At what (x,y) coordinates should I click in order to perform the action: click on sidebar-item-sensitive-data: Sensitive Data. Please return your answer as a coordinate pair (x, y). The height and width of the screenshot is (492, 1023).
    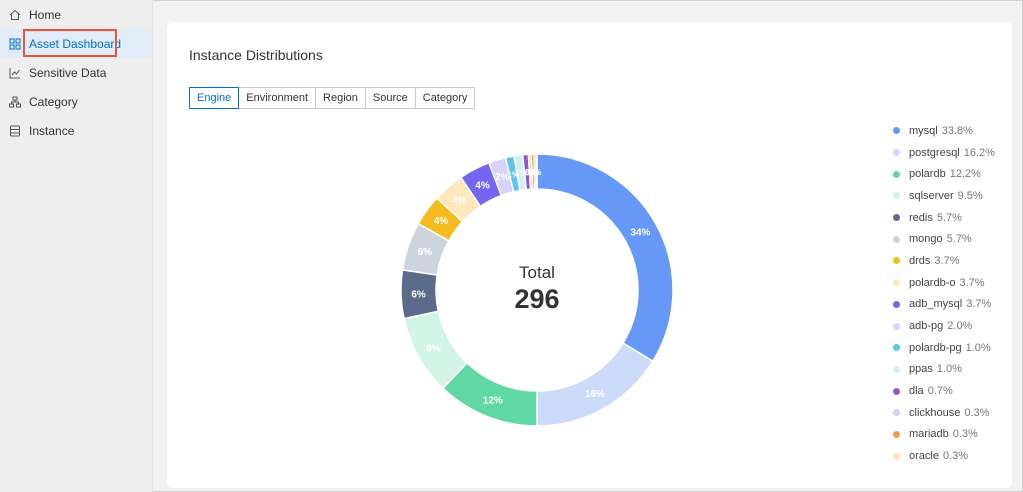
    Looking at the image, I should click on (76, 72).